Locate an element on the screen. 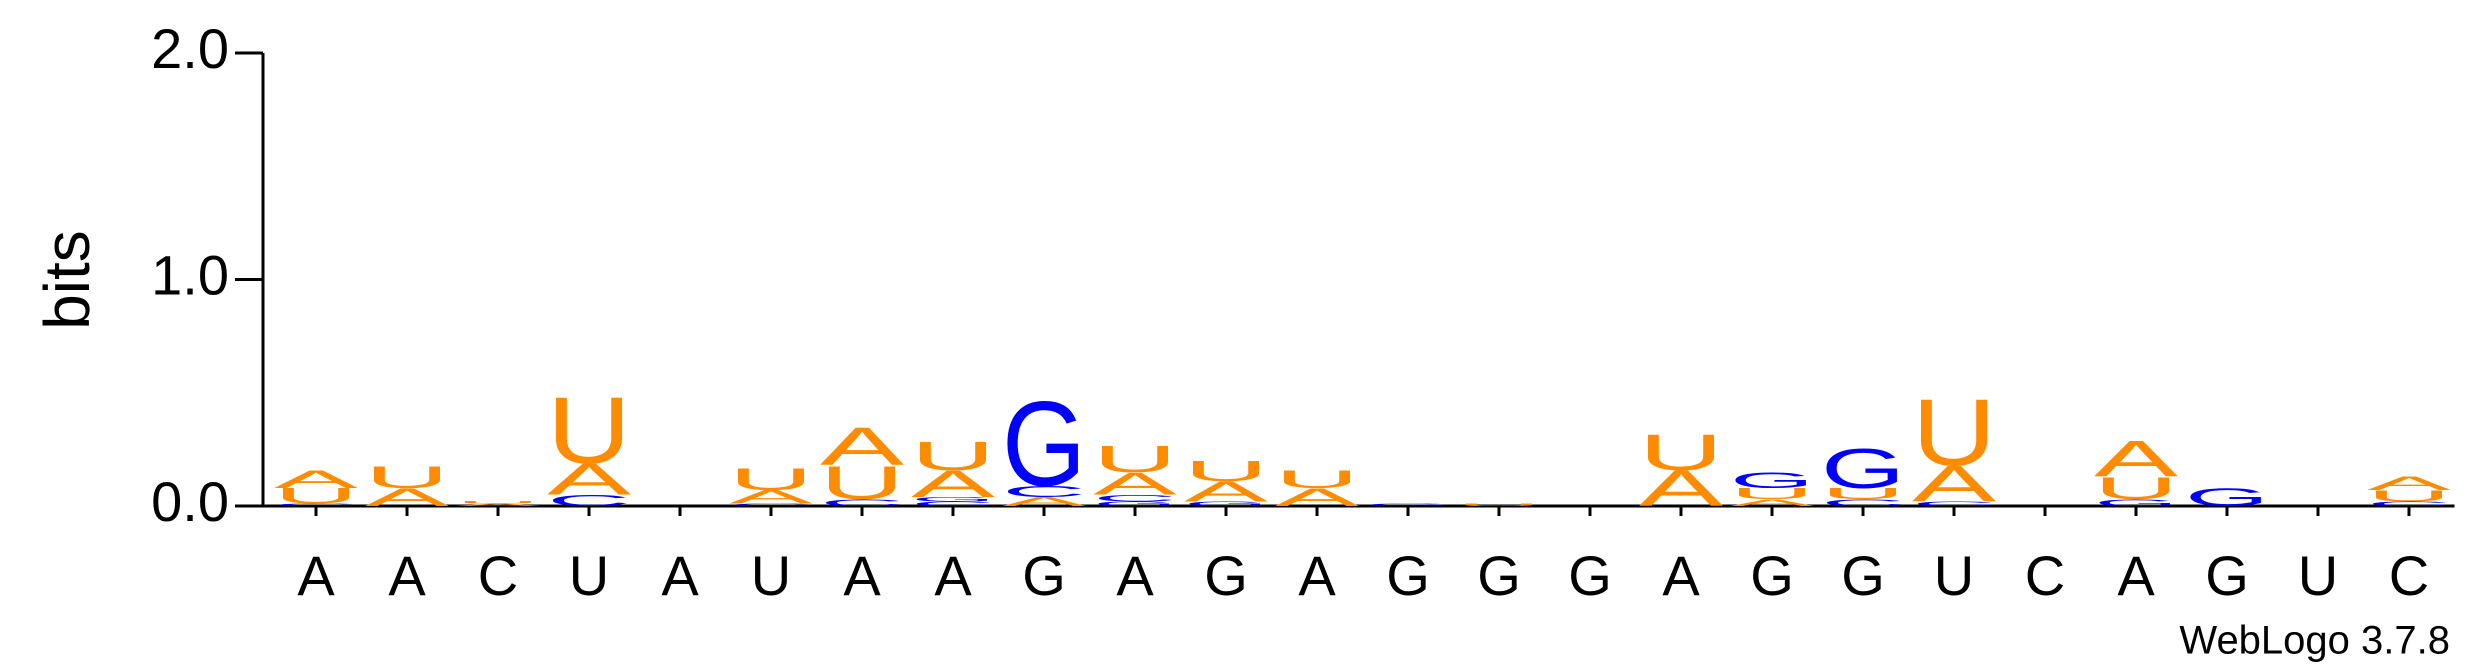  y-axis-label: bits is located at coordinates (67, 280).